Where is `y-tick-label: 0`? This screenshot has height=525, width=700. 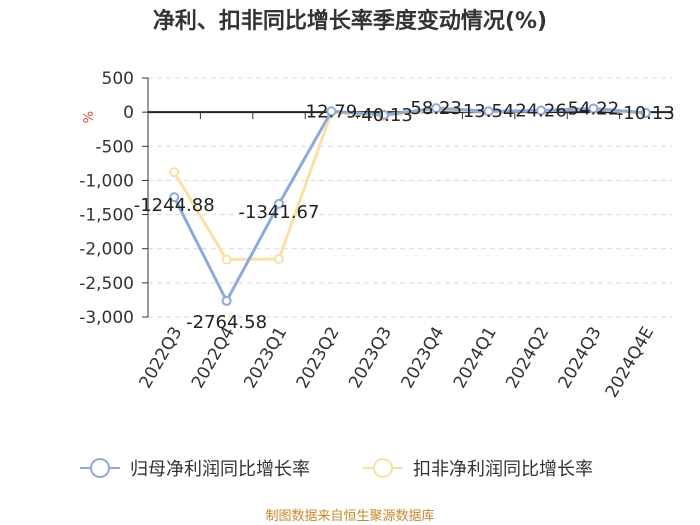
y-tick-label: 0 is located at coordinates (128, 113).